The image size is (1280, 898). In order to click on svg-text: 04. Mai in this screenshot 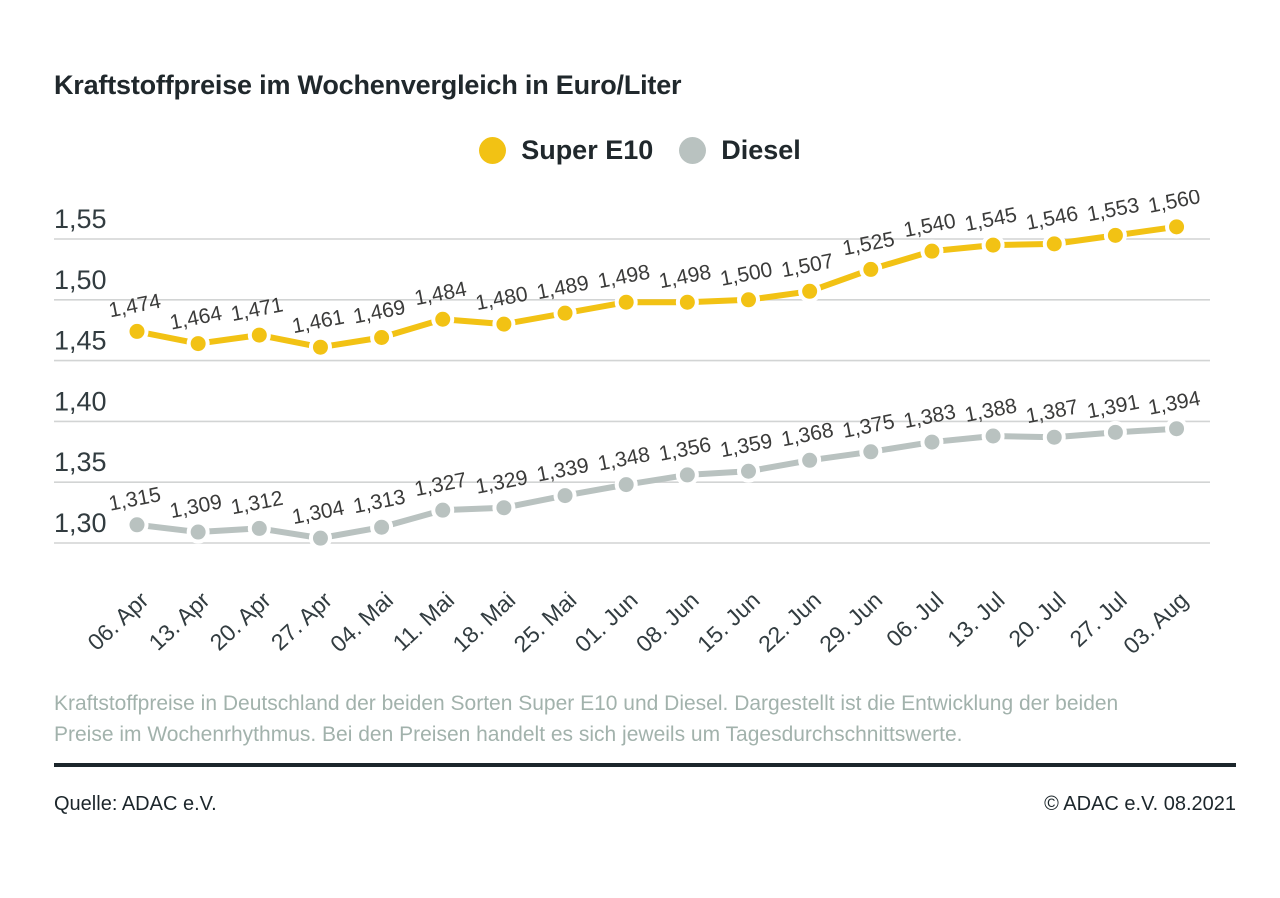, I will do `click(361, 622)`.